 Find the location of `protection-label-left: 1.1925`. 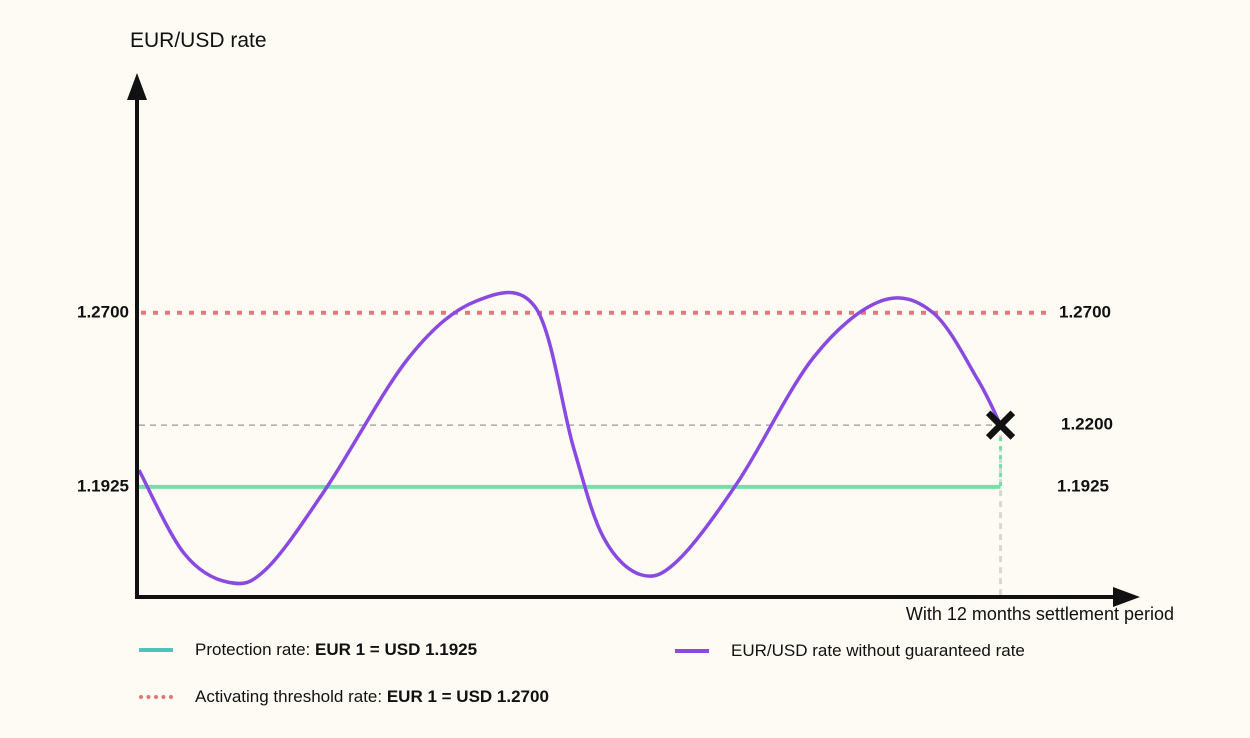

protection-label-left: 1.1925 is located at coordinates (103, 485).